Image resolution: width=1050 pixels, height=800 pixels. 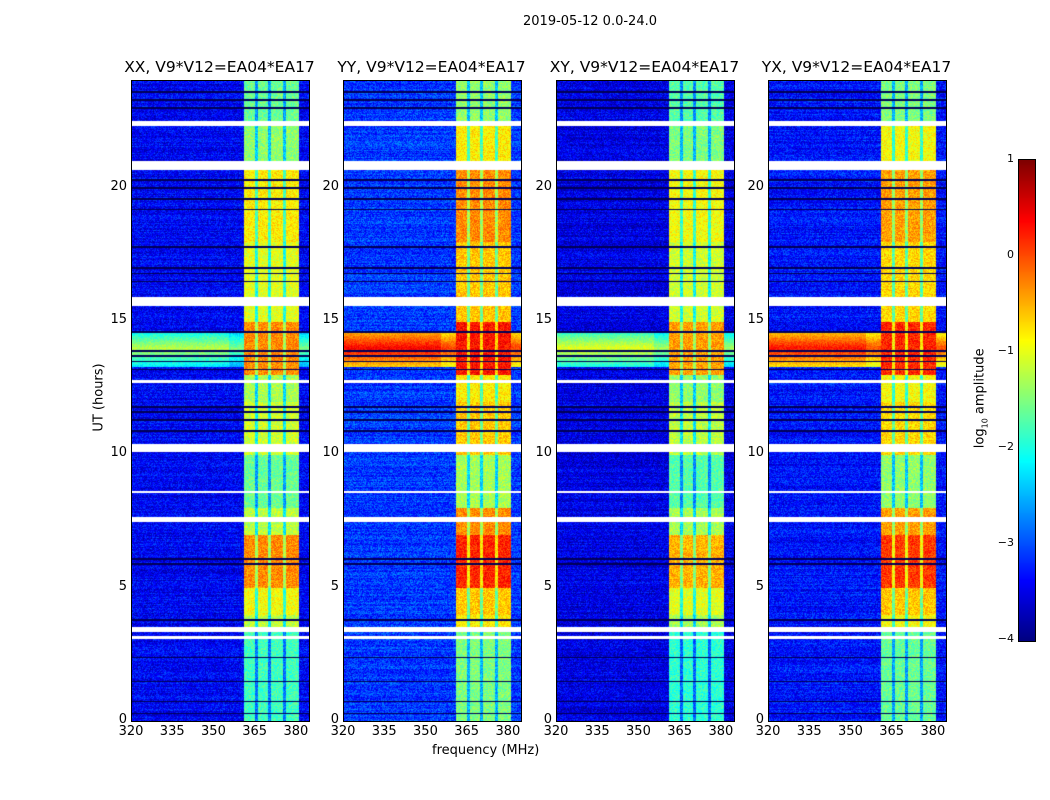 I want to click on colorbar-tick-label: −1, so click(x=1005, y=350).